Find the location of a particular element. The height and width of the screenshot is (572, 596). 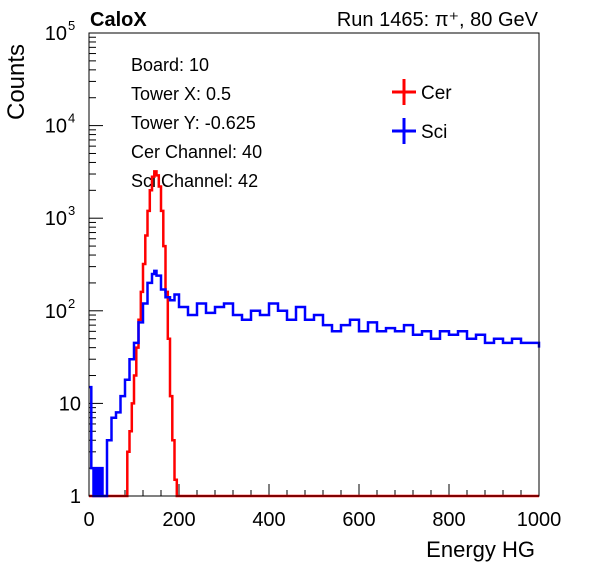

y-tick-exponent: 4 is located at coordinates (71, 118).